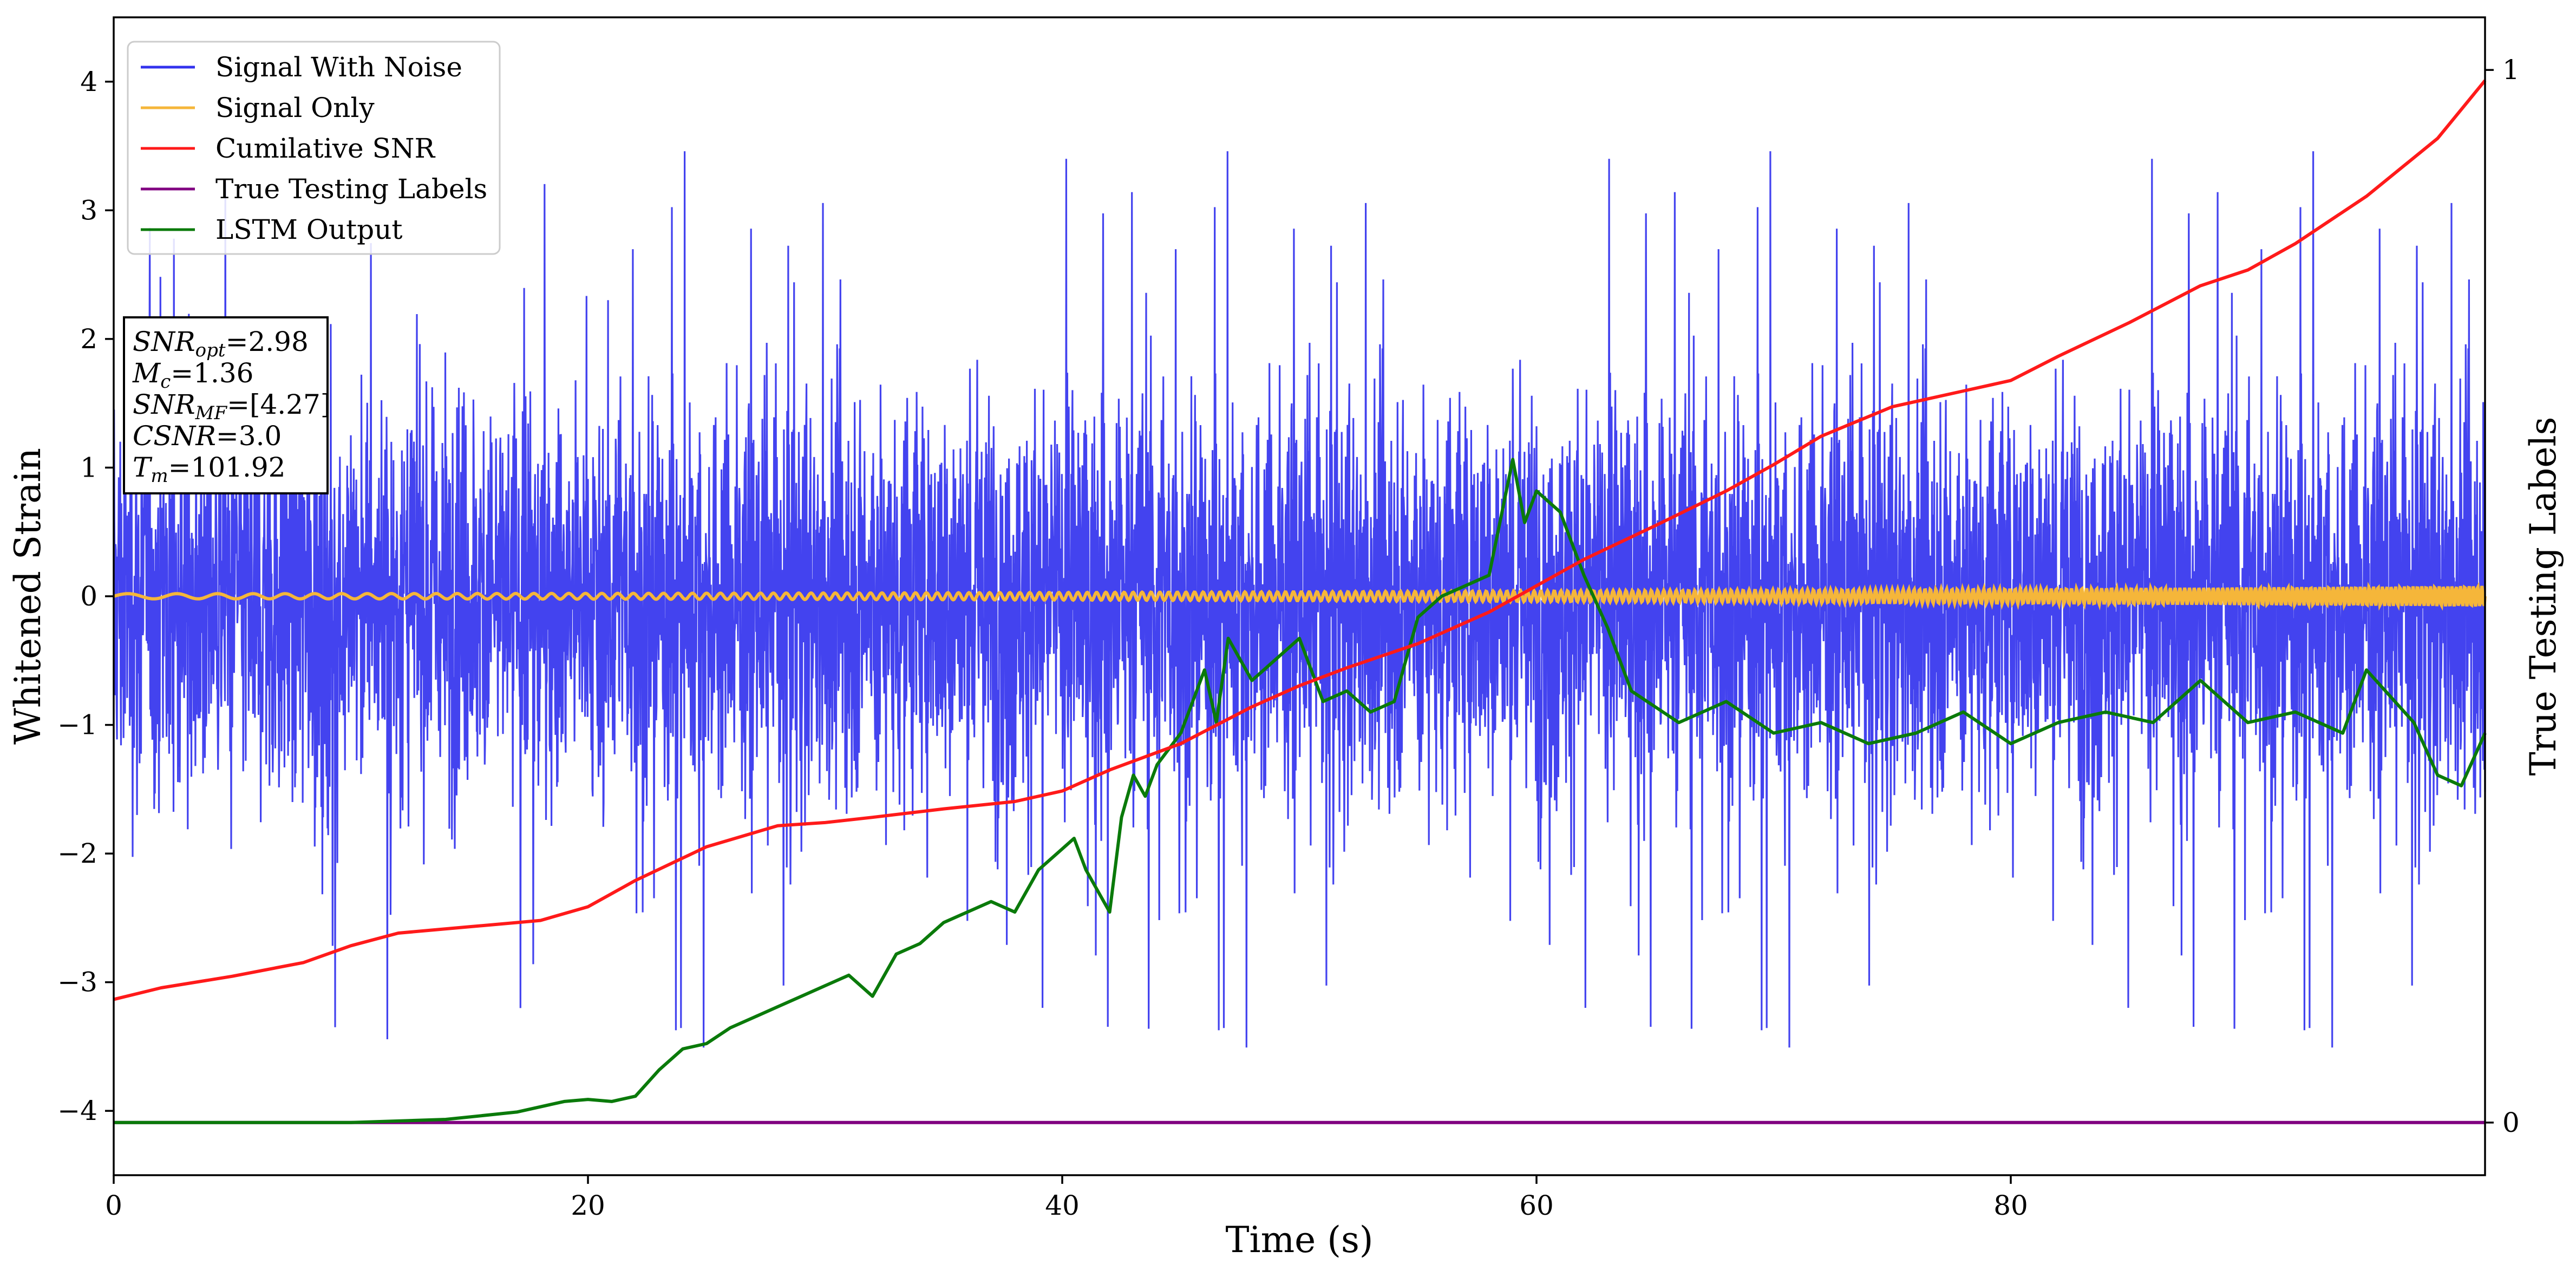  Describe the element at coordinates (77, 725) in the screenshot. I see `y-tick-label: −1` at that location.